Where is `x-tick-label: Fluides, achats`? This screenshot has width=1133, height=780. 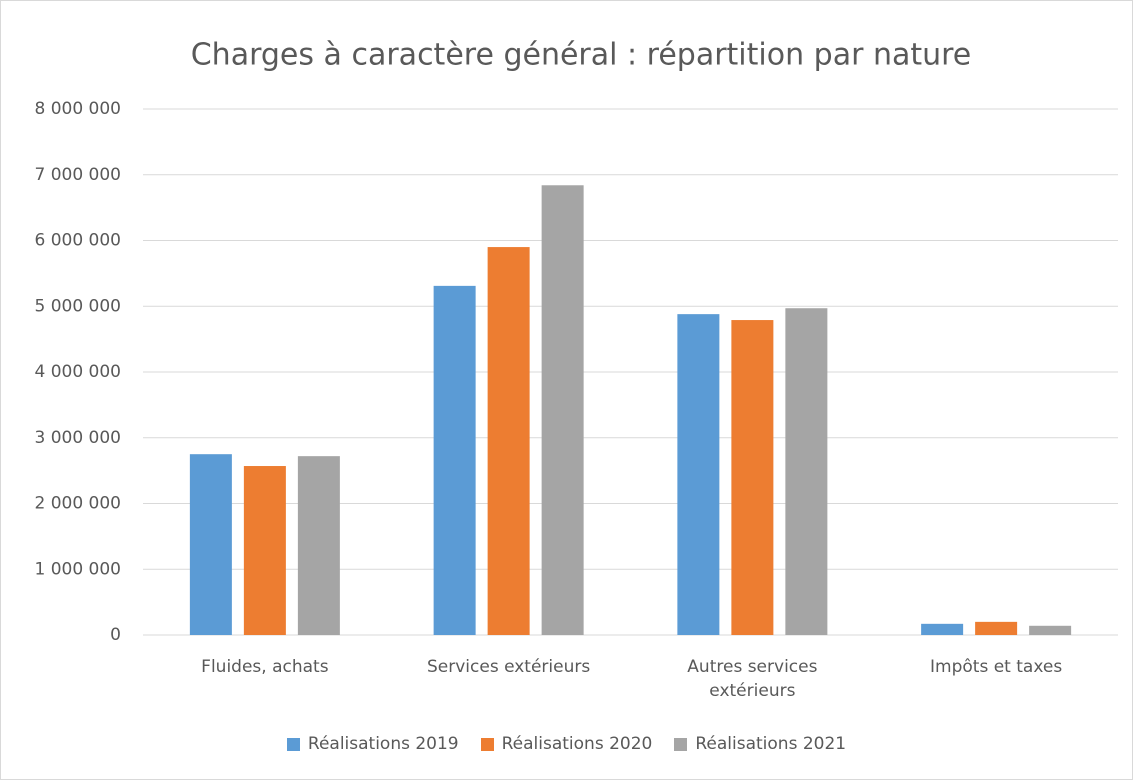 x-tick-label: Fluides, achats is located at coordinates (265, 667).